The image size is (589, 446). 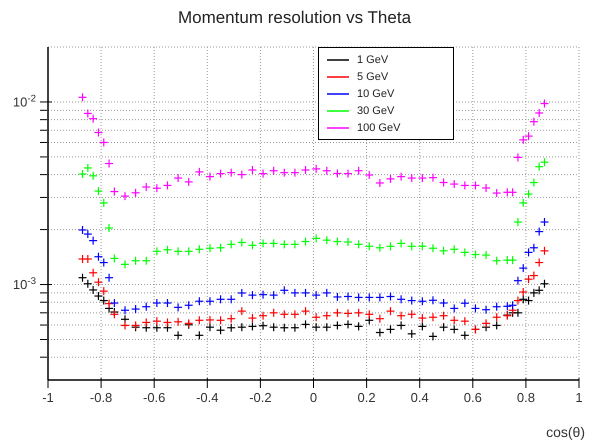 I want to click on x-tick-label: -0.4, so click(x=207, y=397).